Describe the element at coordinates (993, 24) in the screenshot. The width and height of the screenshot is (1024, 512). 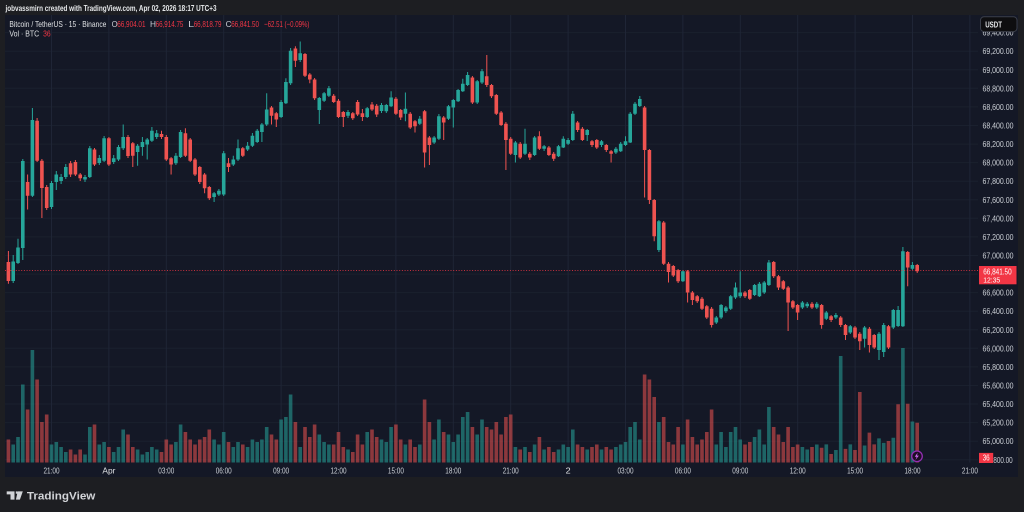
I see `svg-text: USDT` at that location.